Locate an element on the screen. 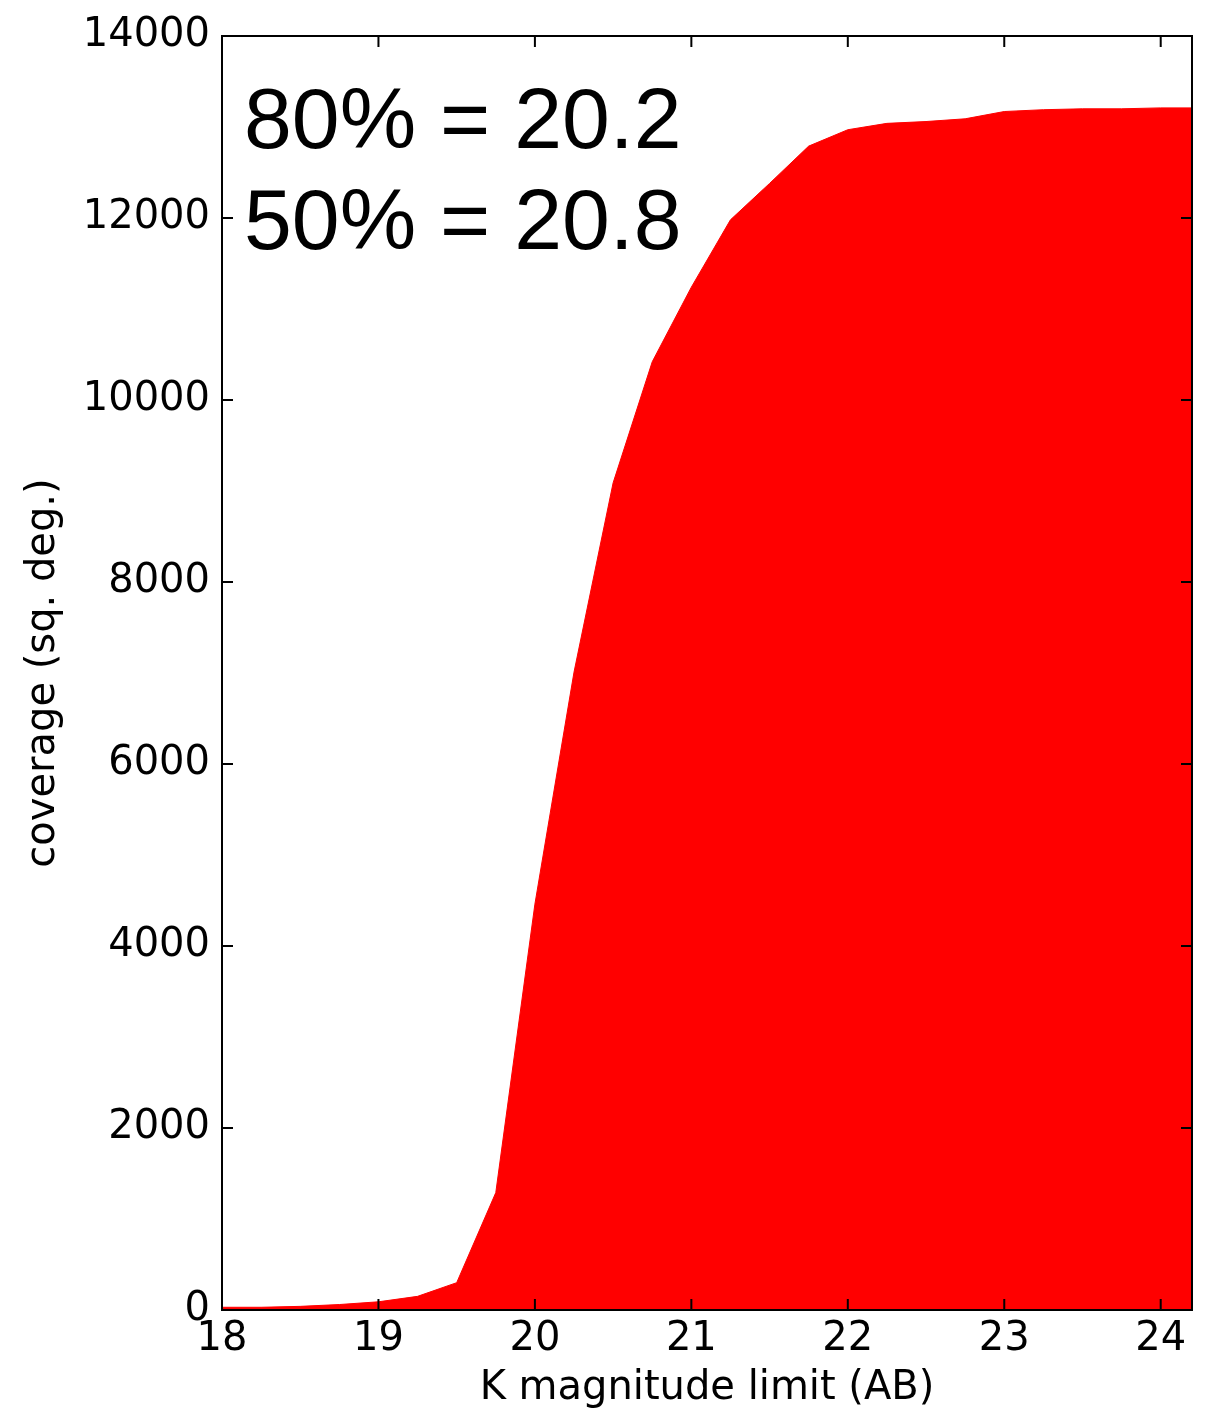 Image resolution: width=1206 pixels, height=1413 pixels. x-tick-label: 19 is located at coordinates (378, 1336).